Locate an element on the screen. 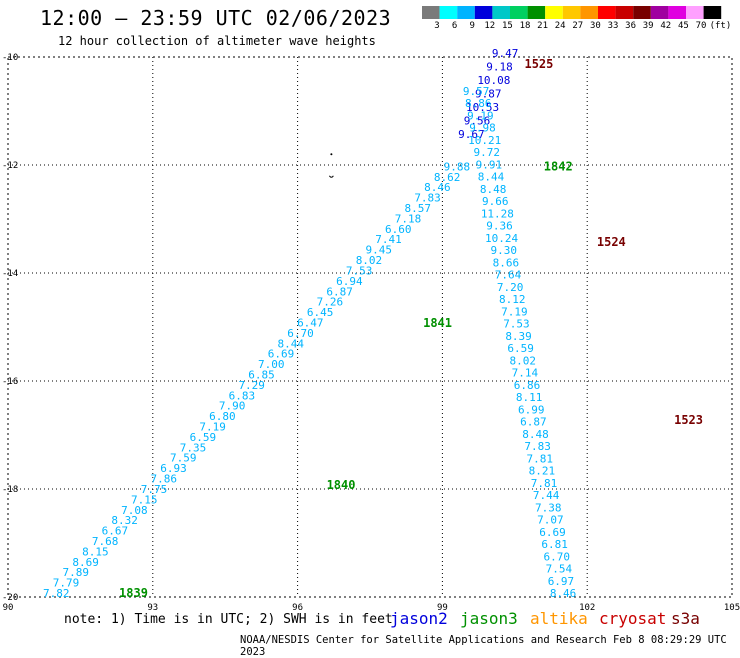  wave-height-value: 7.26 is located at coordinates (330, 302).